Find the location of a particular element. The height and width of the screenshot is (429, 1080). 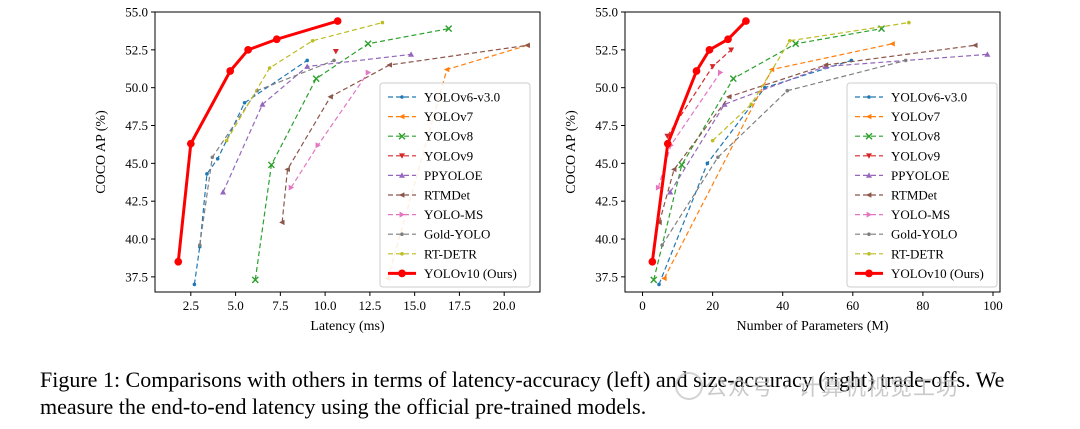

series-yolov7 is located at coordinates (778, 161).